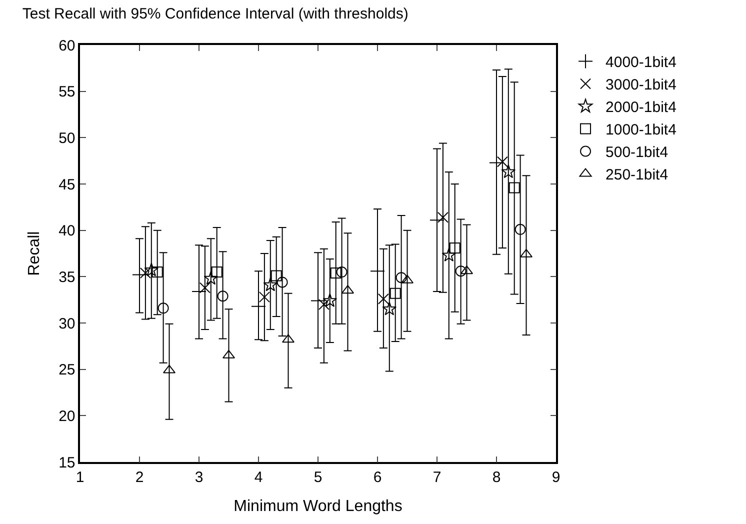  Describe the element at coordinates (67, 185) in the screenshot. I see `y-tick-label: 45` at that location.